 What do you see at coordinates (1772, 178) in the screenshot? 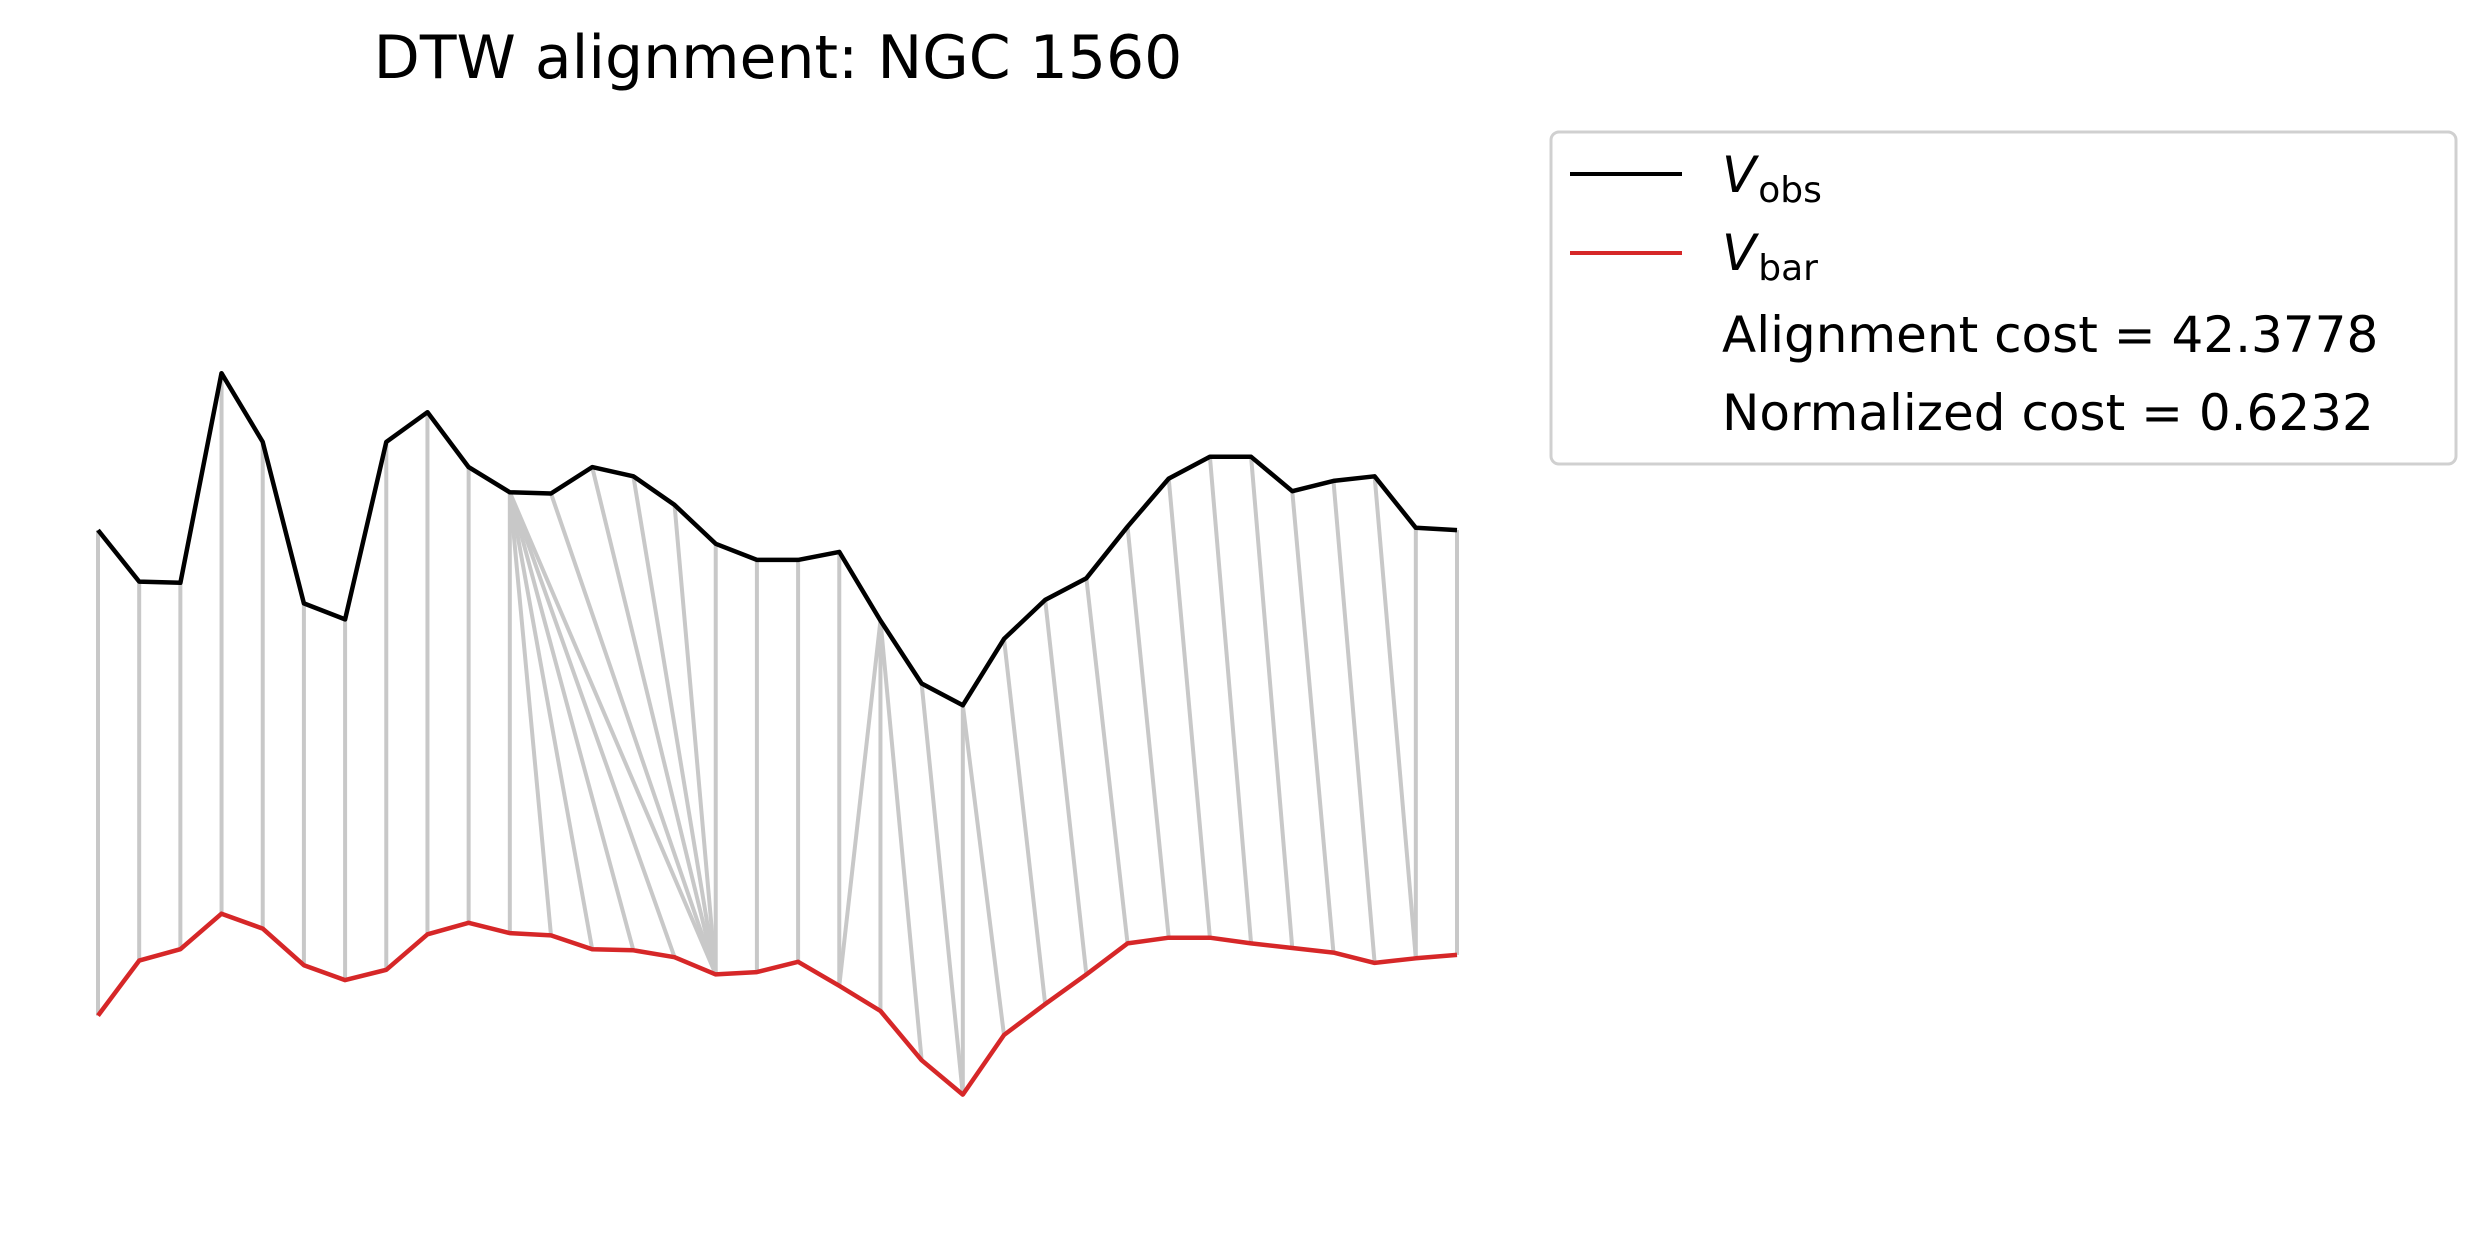
I see `legend-label-obs: Vobs` at bounding box center [1772, 178].